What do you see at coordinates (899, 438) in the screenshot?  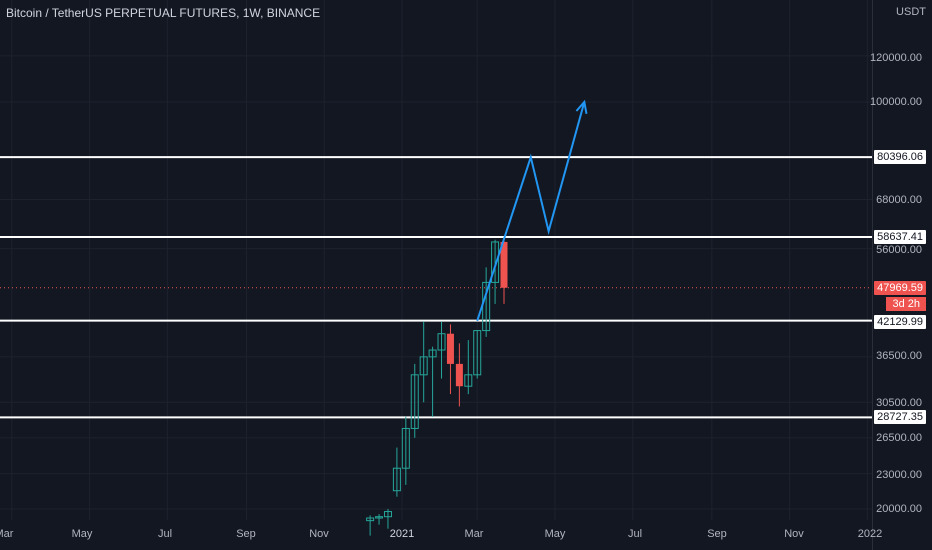 I see `y-tick-label: 26500.00` at bounding box center [899, 438].